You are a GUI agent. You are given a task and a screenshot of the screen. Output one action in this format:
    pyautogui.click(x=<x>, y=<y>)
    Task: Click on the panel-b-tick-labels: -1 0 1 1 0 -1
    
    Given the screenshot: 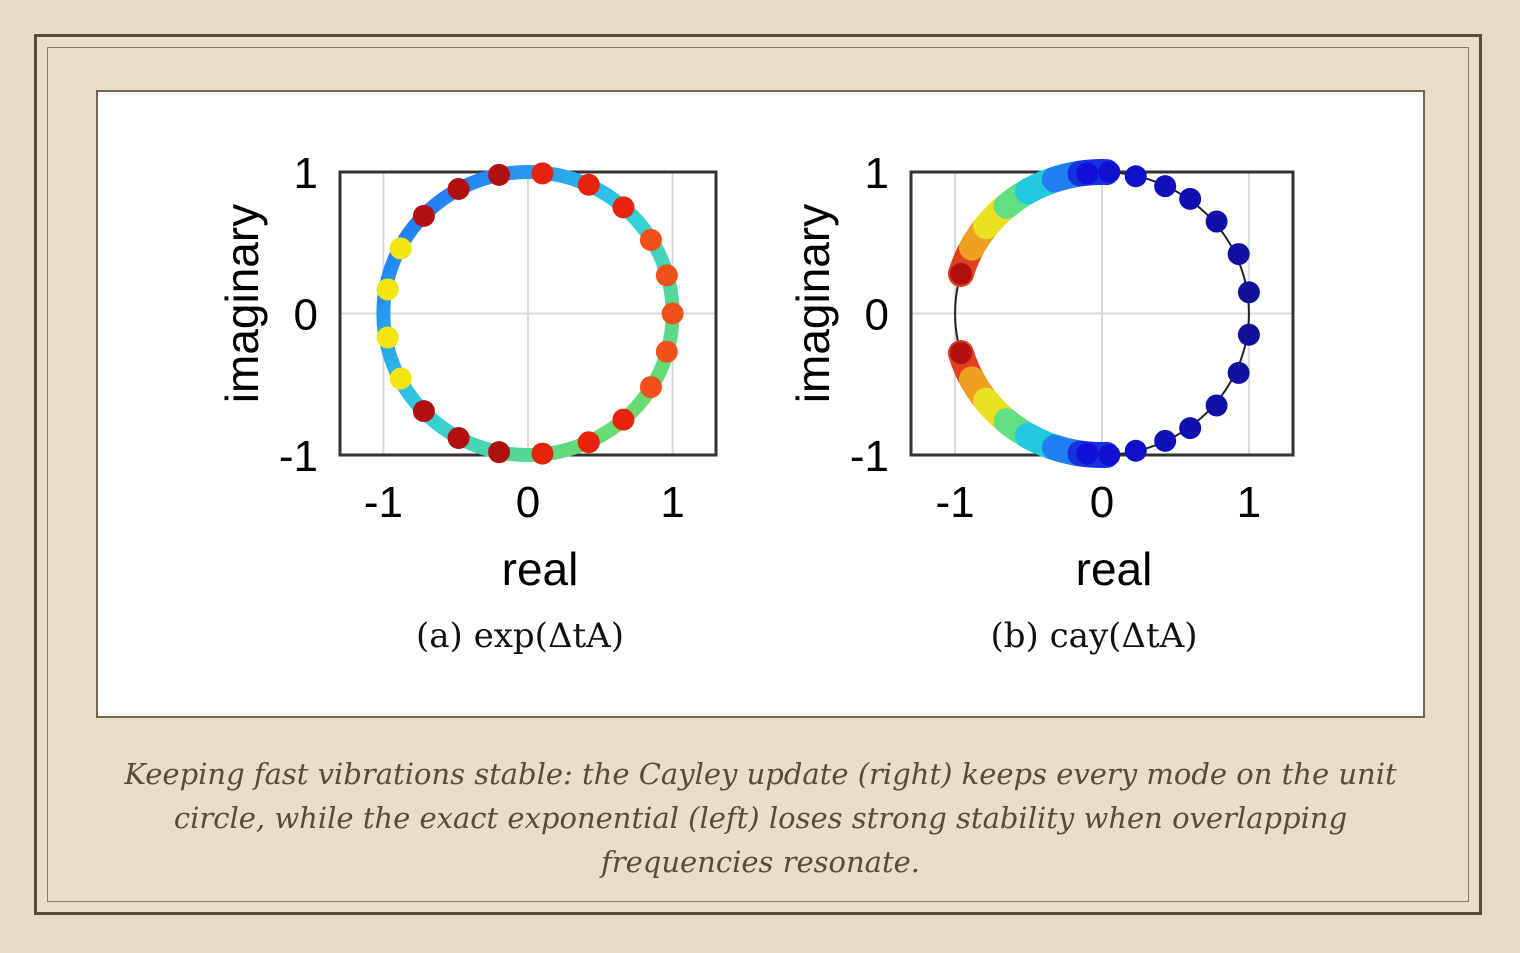 What is the action you would take?
    pyautogui.click(x=1055, y=338)
    